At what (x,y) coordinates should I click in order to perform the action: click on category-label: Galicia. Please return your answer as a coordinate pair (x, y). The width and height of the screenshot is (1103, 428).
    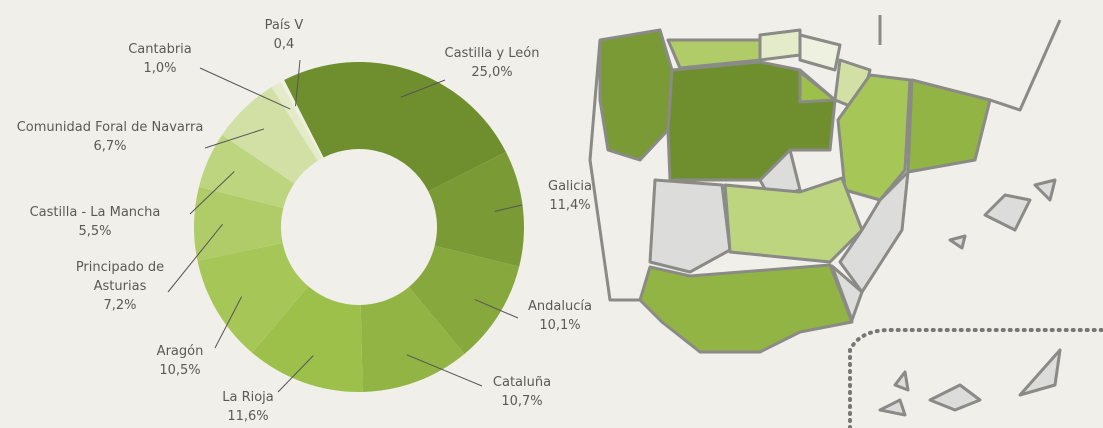
    Looking at the image, I should click on (570, 186).